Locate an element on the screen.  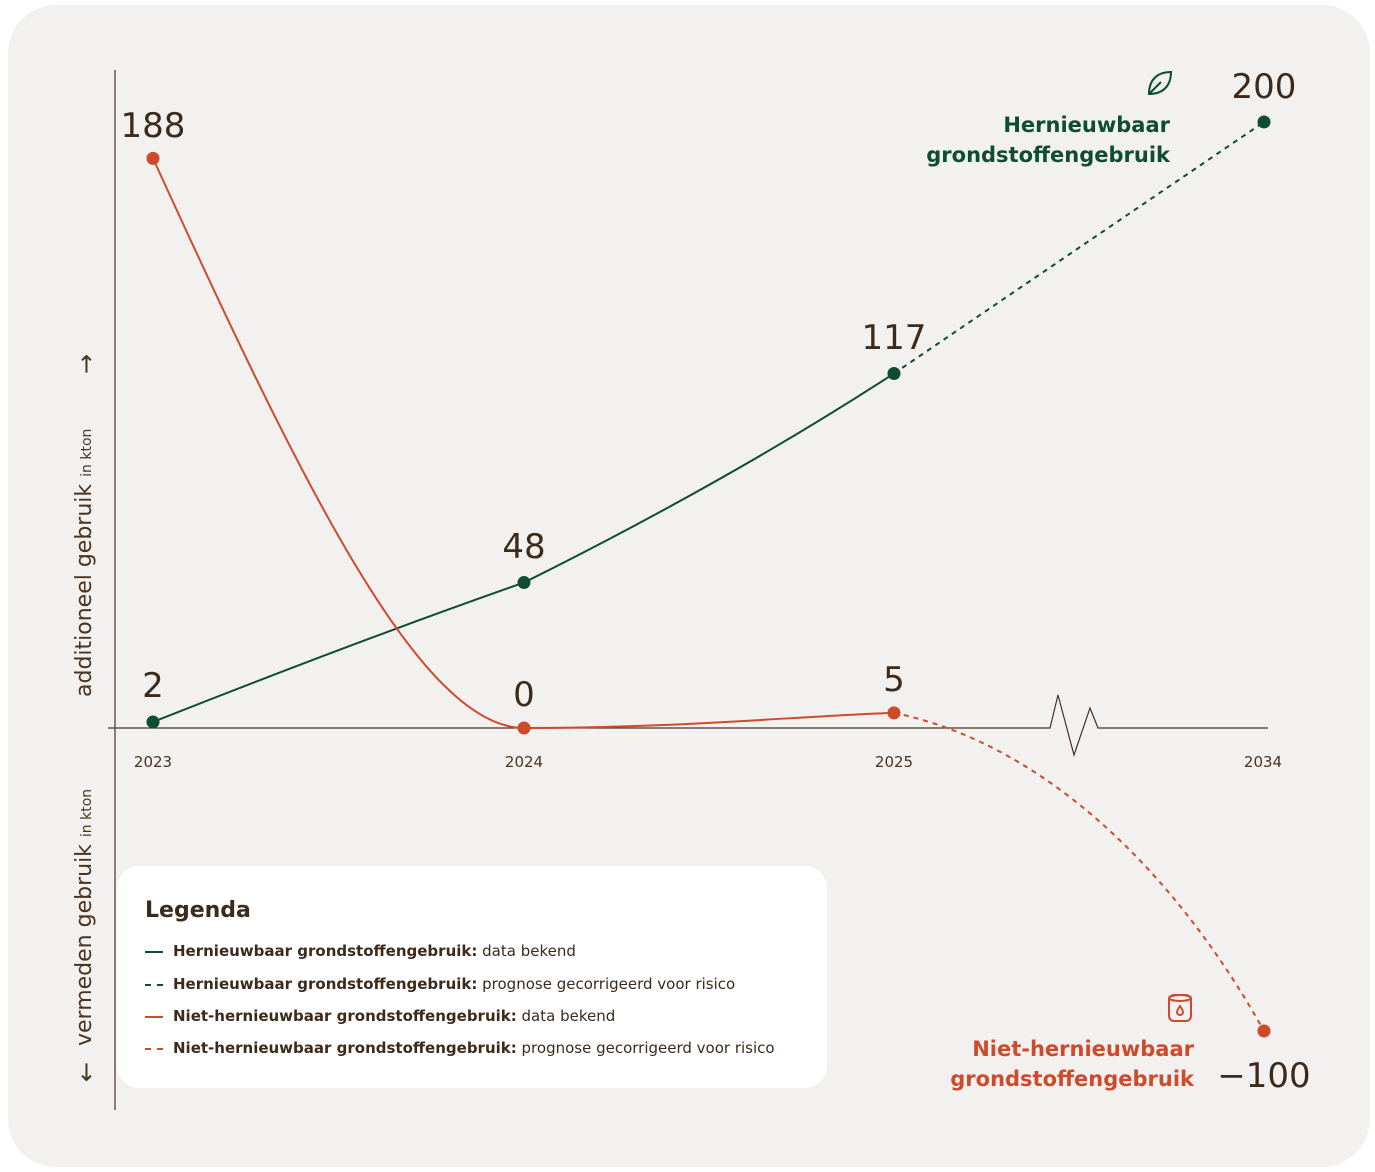
series-label-nonrenewable: Niet-hernieuwbaar grondstoffengebruik is located at coordinates (1072, 1064).